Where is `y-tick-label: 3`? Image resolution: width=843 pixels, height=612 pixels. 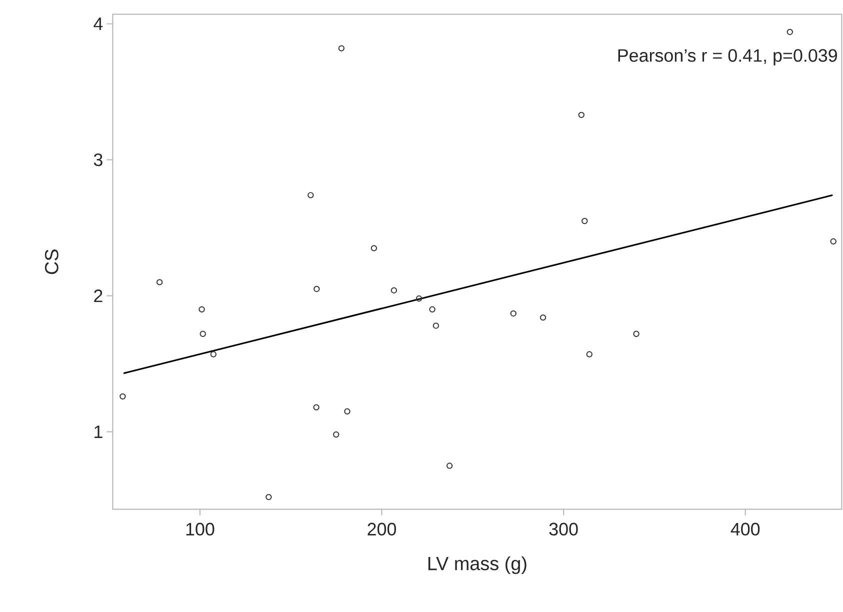
y-tick-label: 3 is located at coordinates (98, 159).